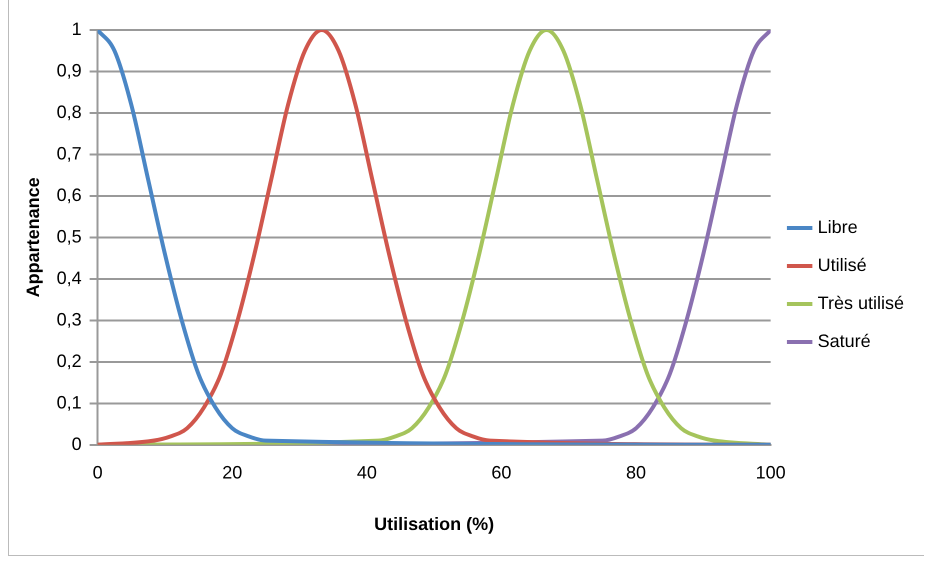 The width and height of the screenshot is (925, 562). What do you see at coordinates (69, 70) in the screenshot?
I see `y-tick-label: 0,9` at bounding box center [69, 70].